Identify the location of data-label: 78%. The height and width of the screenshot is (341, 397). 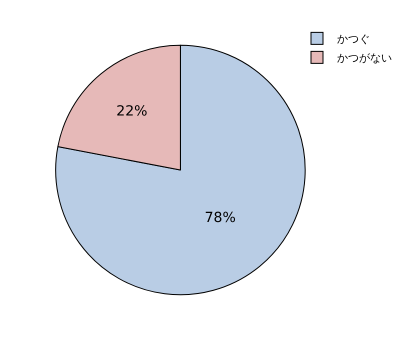
(220, 218).